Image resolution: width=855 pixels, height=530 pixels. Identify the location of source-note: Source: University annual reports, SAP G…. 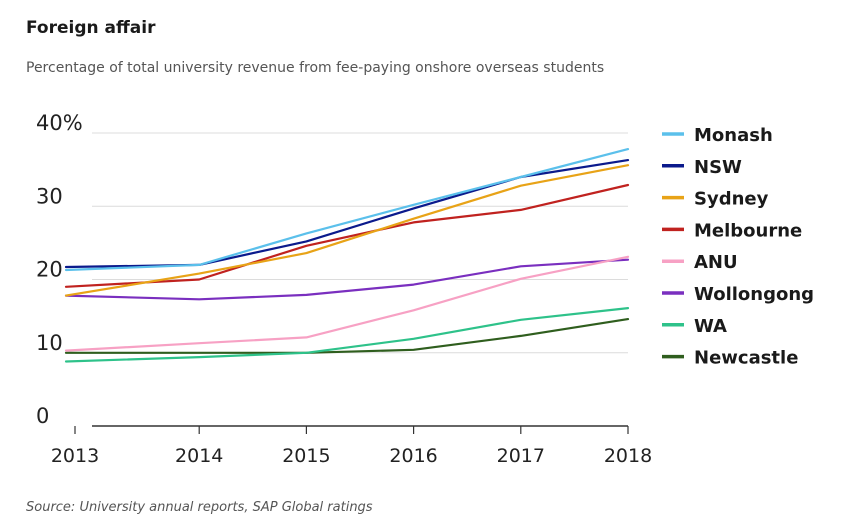
(199, 507).